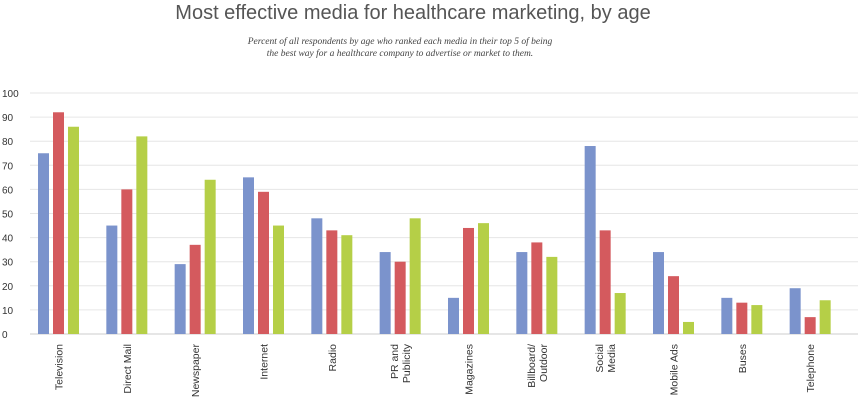  What do you see at coordinates (8, 190) in the screenshot?
I see `y-tick-label: 60` at bounding box center [8, 190].